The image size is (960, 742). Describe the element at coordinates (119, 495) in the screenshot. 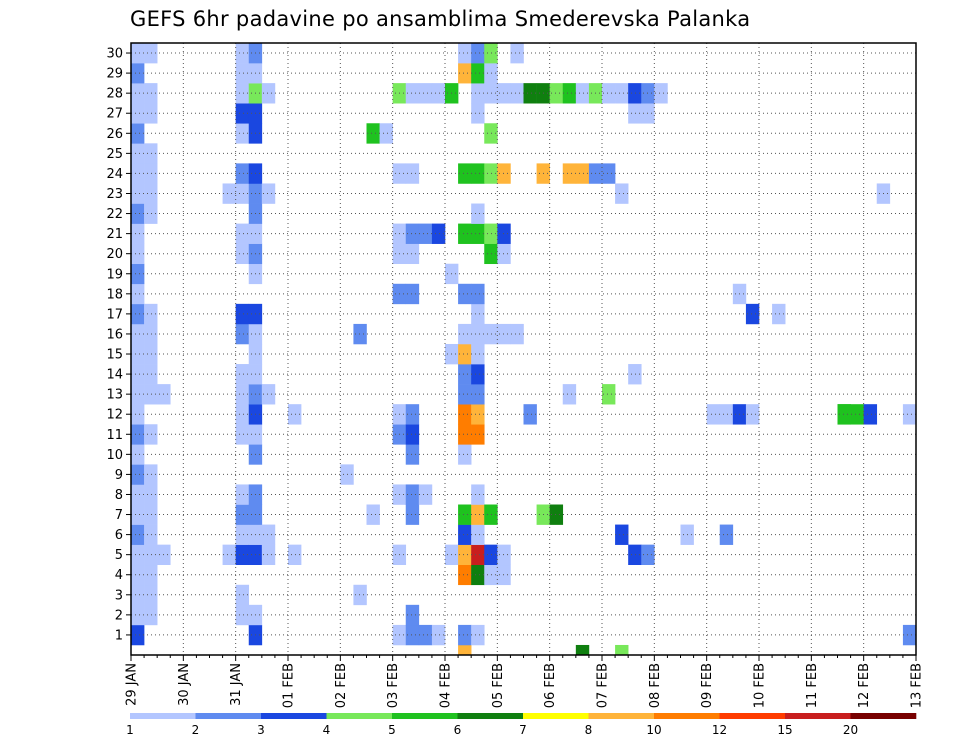

I see `y-tick-label: 8` at that location.